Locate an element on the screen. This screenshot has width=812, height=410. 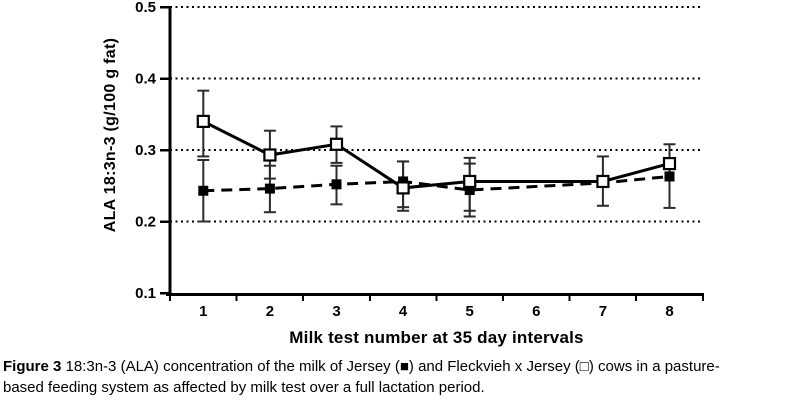
y-tick-label: 0.3 is located at coordinates (145, 150).